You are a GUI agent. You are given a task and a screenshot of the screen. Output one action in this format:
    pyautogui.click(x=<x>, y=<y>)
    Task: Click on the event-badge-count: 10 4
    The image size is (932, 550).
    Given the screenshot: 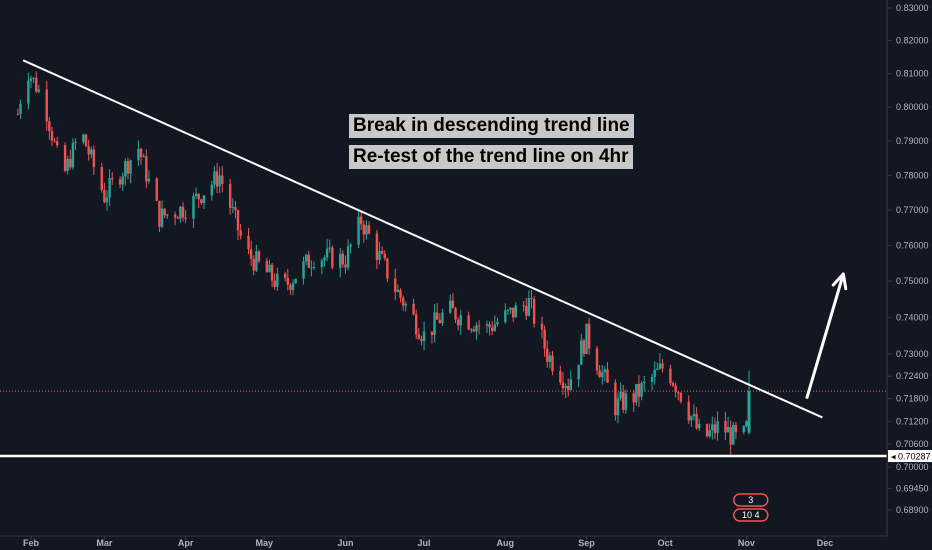 What is the action you would take?
    pyautogui.click(x=751, y=515)
    